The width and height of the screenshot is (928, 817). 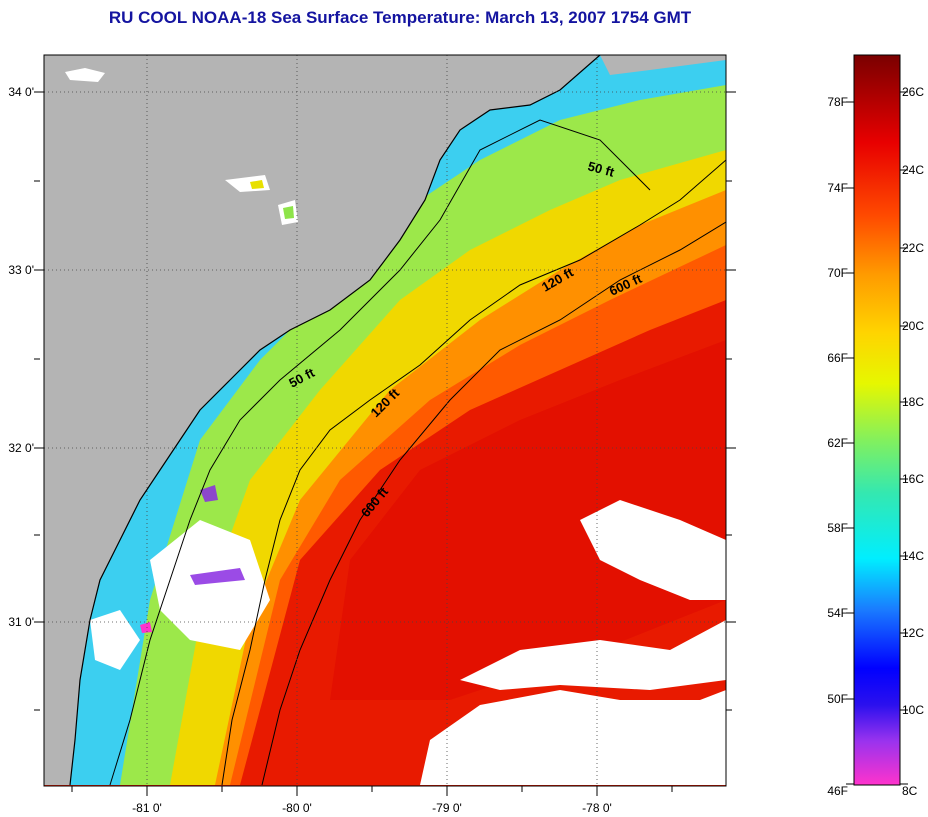 What do you see at coordinates (21, 448) in the screenshot?
I see `lat-label-32: 32 0'` at bounding box center [21, 448].